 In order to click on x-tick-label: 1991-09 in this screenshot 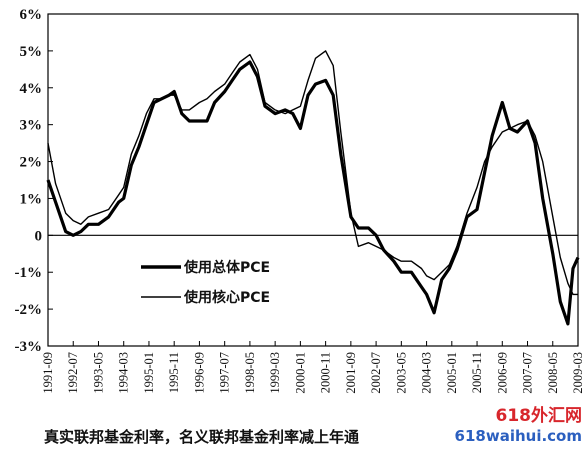, I will do `click(48, 373)`.